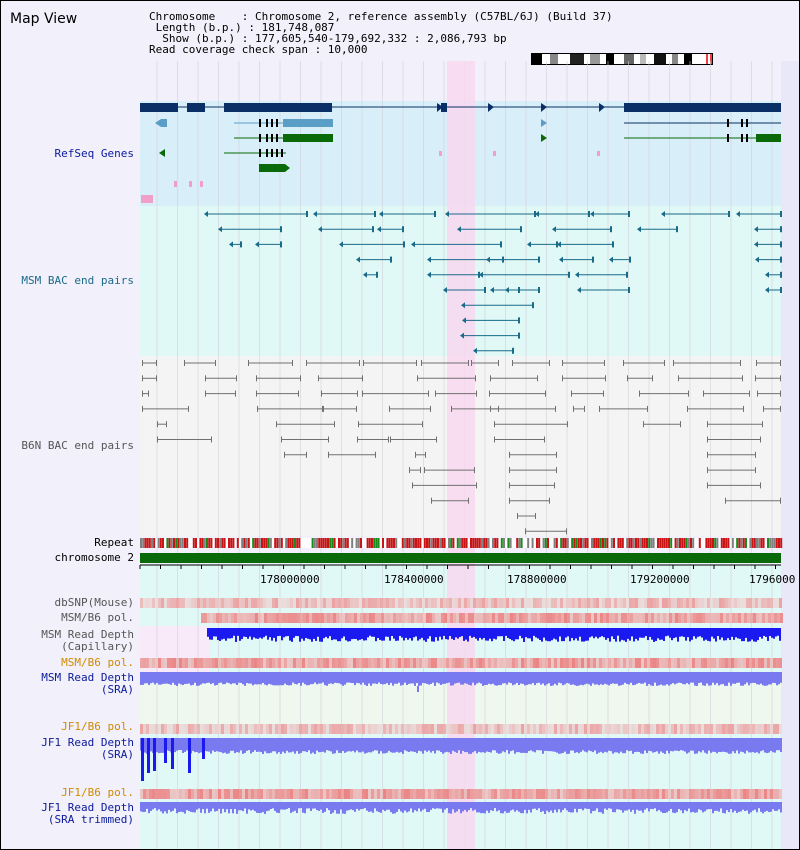 The image size is (800, 850). I want to click on track-label-msm-bac: MSM BAC end pairs, so click(77, 280).